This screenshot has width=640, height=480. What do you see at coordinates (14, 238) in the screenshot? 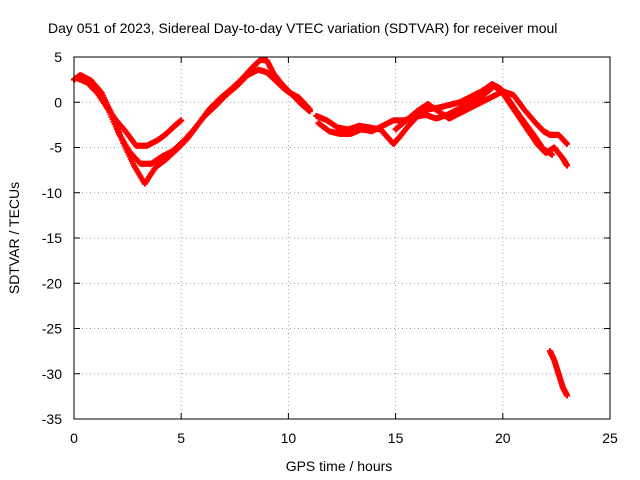
I see `y-axis-title: SDTVAR / TECUs` at bounding box center [14, 238].